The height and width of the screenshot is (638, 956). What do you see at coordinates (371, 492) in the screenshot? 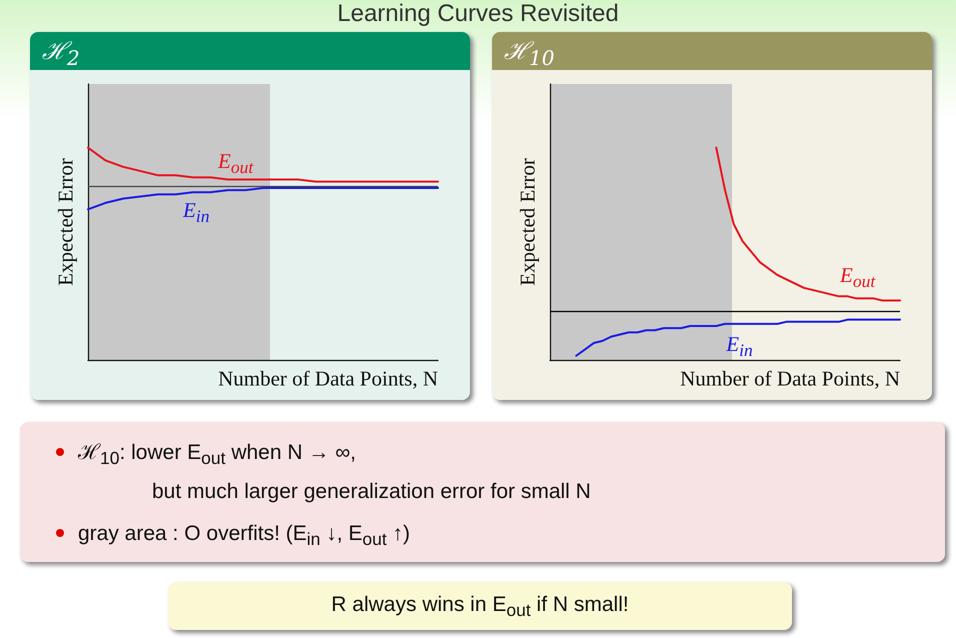
I see `text: but much larger generalization error for small N` at bounding box center [371, 492].